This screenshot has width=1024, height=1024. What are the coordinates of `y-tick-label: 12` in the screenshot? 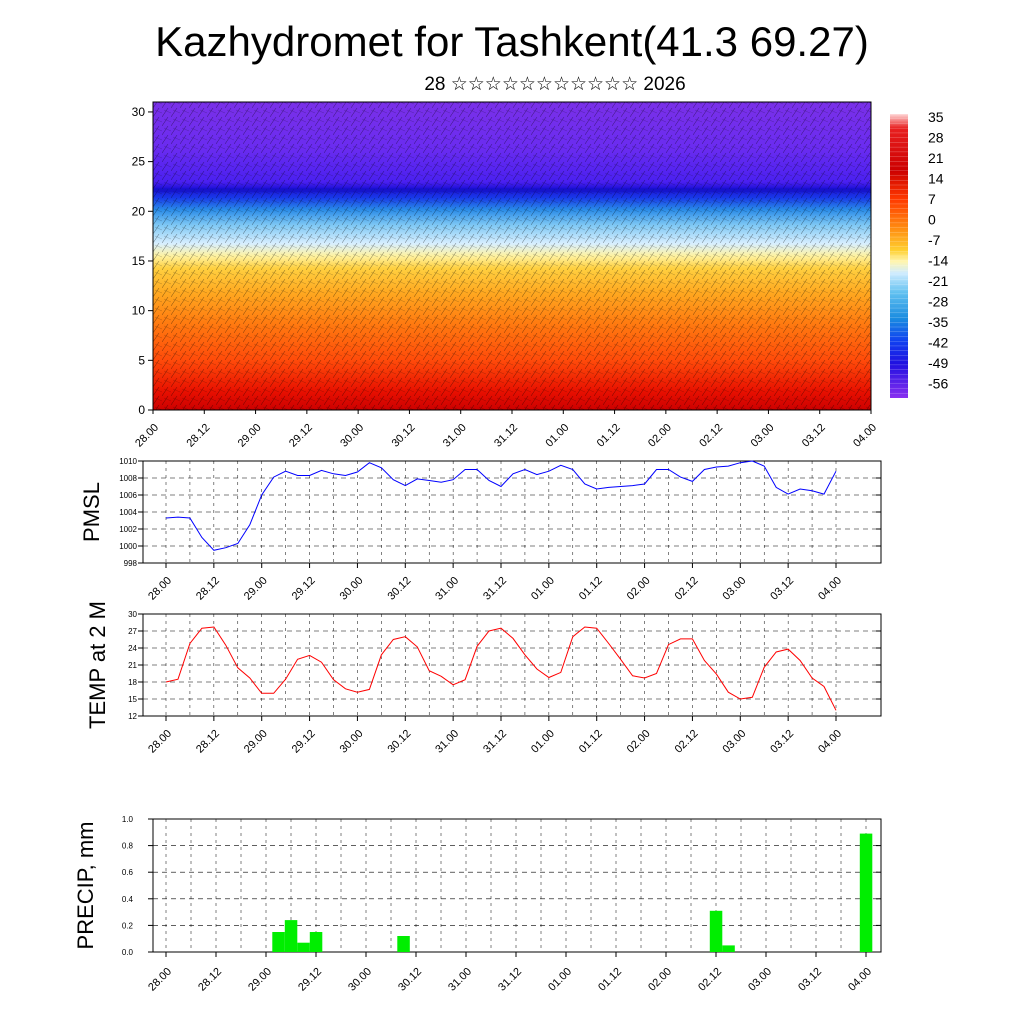 It's located at (132, 716).